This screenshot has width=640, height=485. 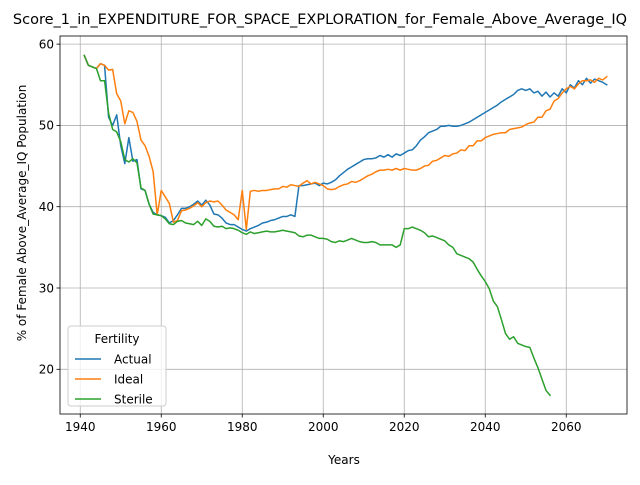 I want to click on legend-label-actual: Actual, so click(x=133, y=359).